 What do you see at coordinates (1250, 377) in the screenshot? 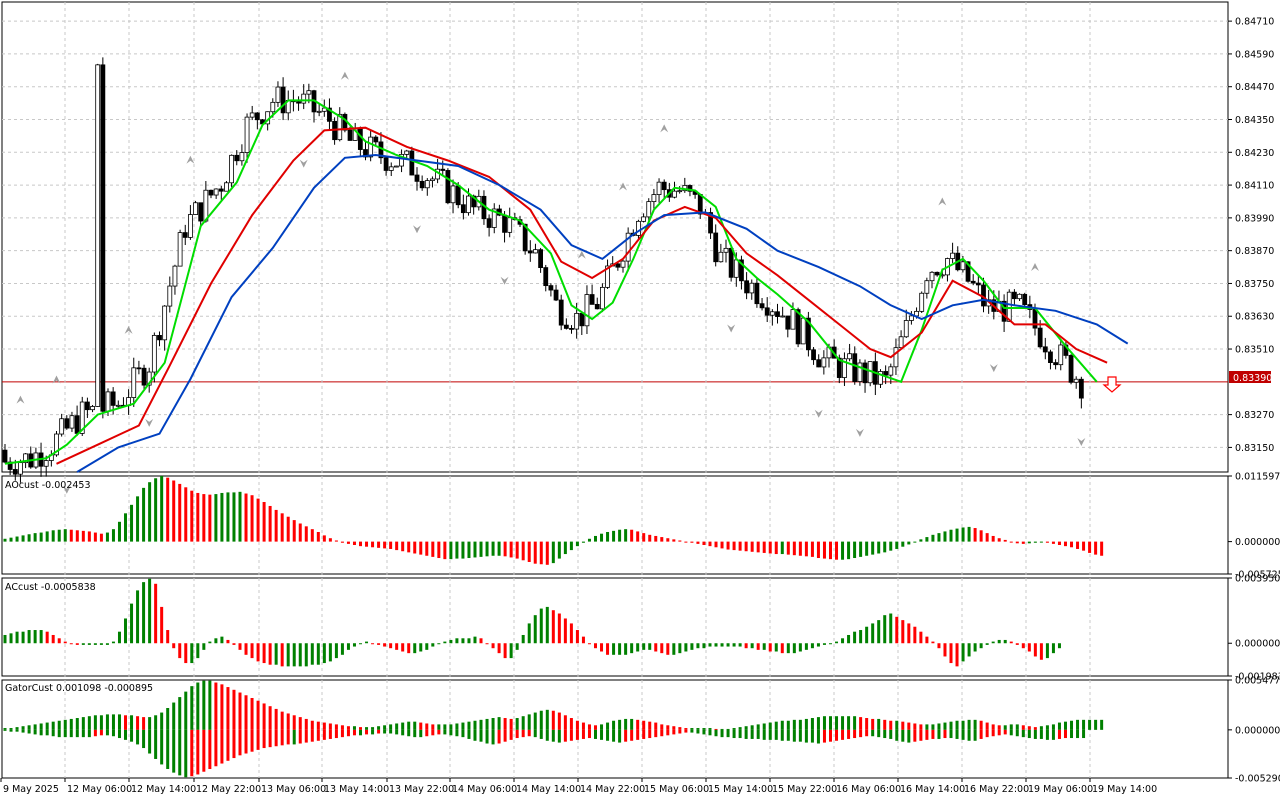
I see `current-price-tag: 0.83390` at bounding box center [1250, 377].